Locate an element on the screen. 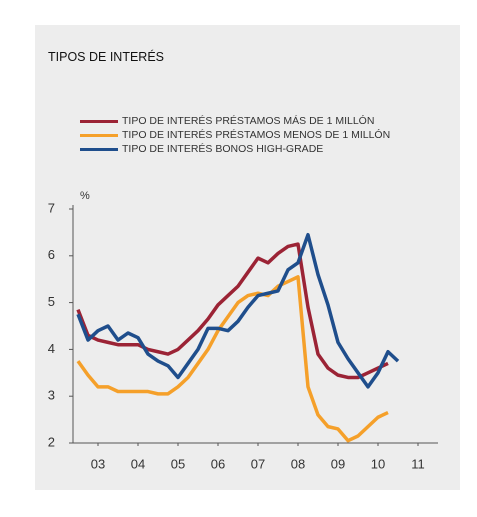  x-tick-label: 03 is located at coordinates (98, 463).